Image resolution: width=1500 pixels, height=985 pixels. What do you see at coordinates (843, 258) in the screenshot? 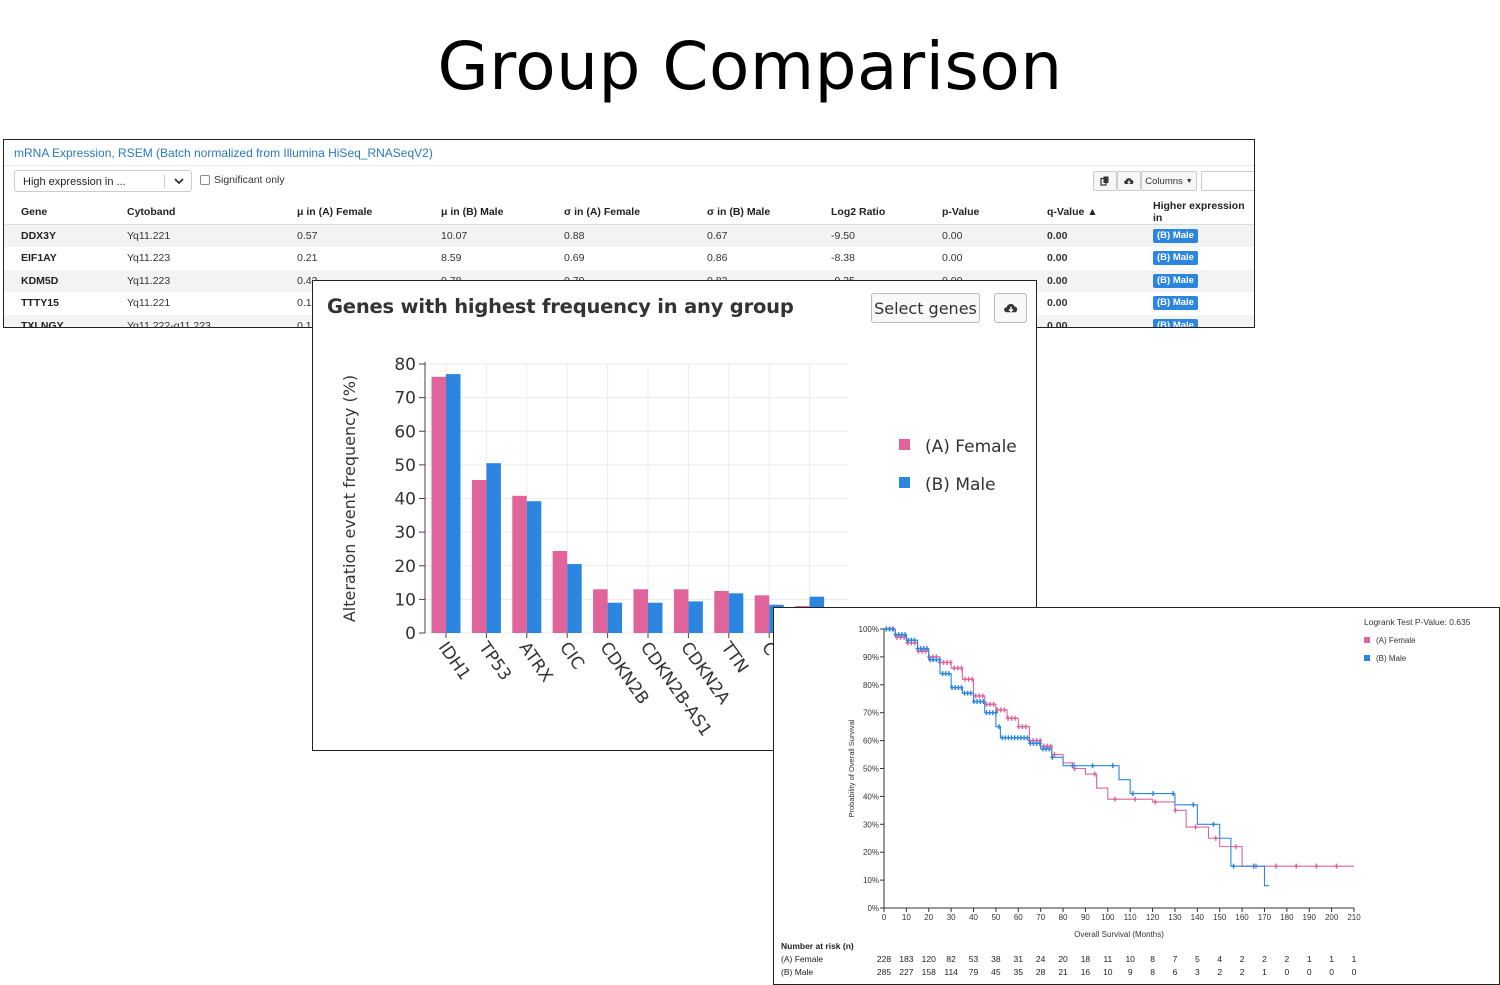
I see `cell-log2-ratio: -8.38` at bounding box center [843, 258].